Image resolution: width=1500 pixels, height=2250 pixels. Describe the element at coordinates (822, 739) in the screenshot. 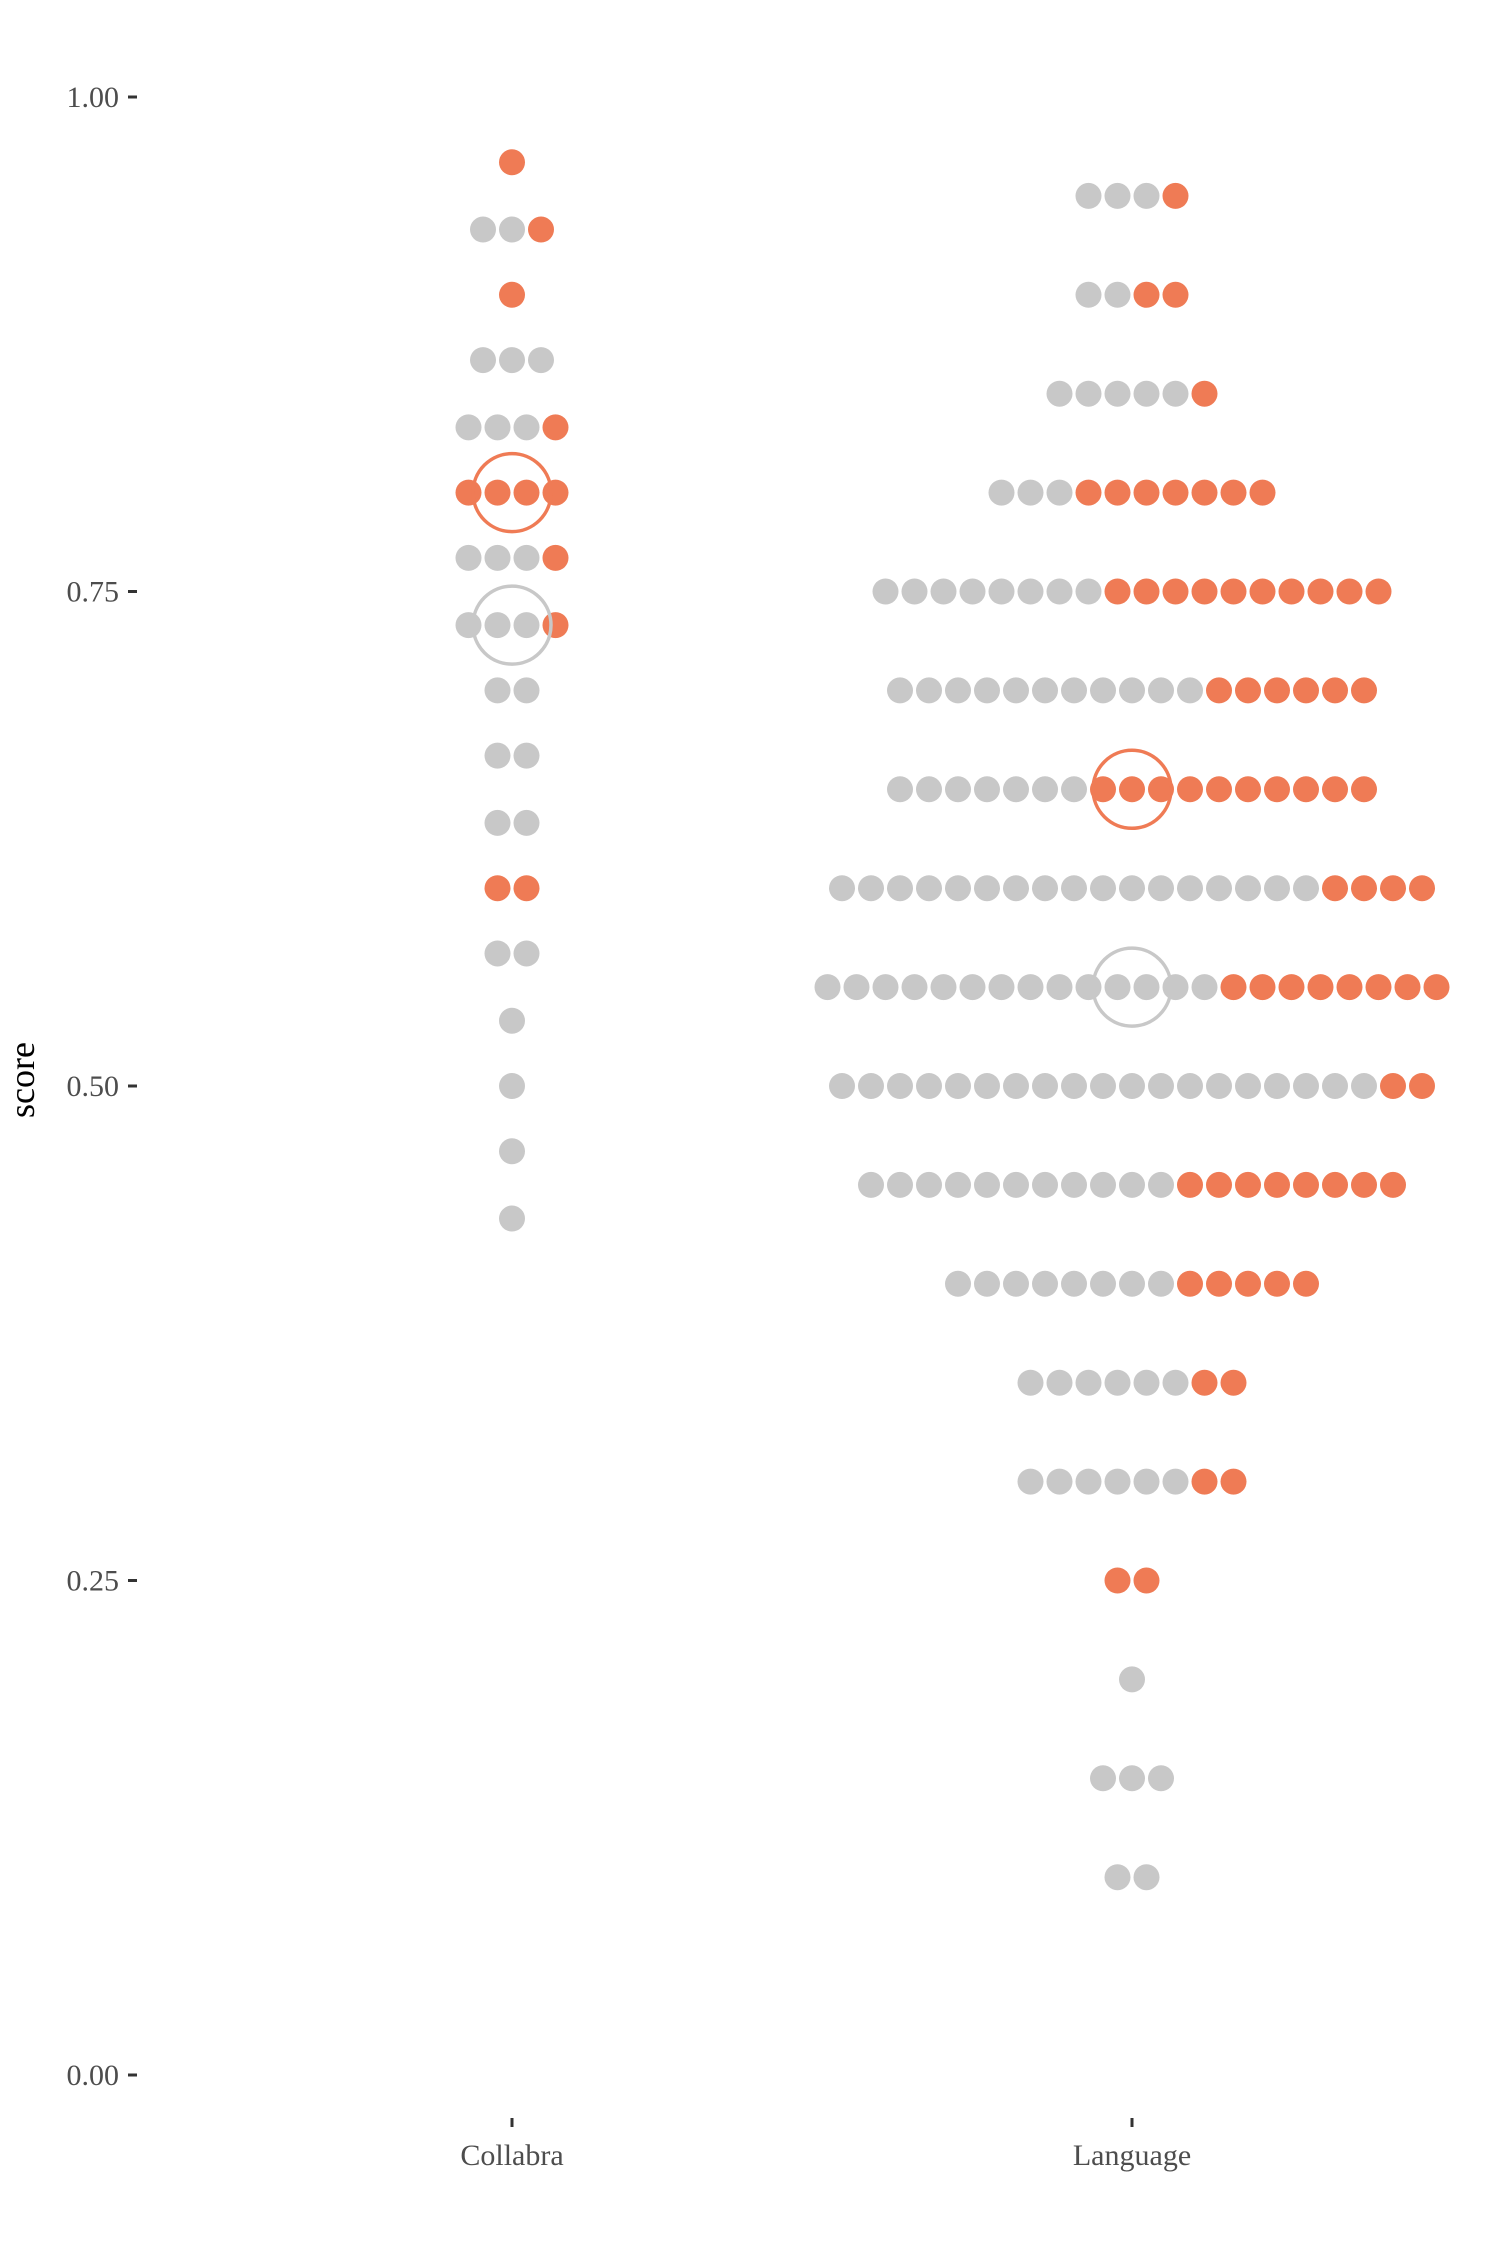

I see `mean-markers-layer` at that location.